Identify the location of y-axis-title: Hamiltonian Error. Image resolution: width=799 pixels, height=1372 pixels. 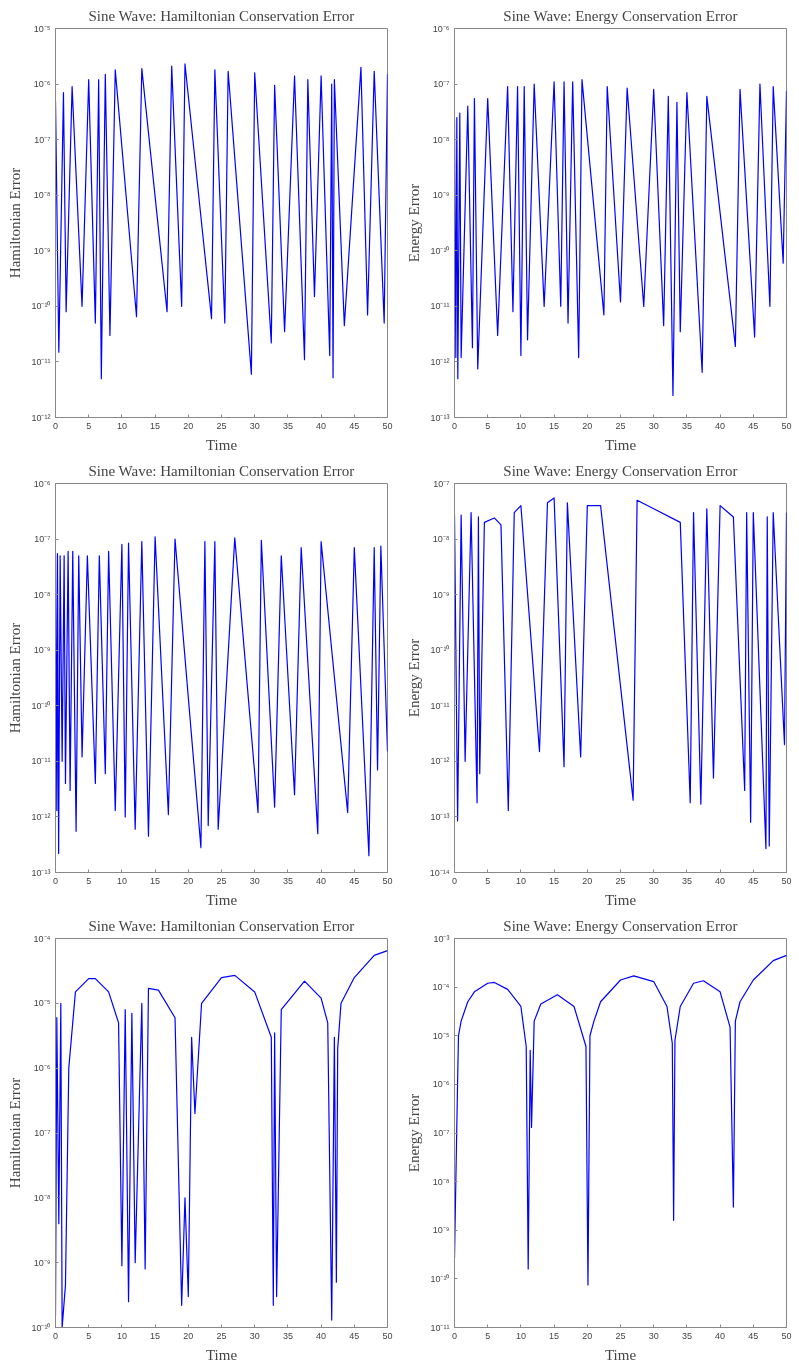
(15, 223).